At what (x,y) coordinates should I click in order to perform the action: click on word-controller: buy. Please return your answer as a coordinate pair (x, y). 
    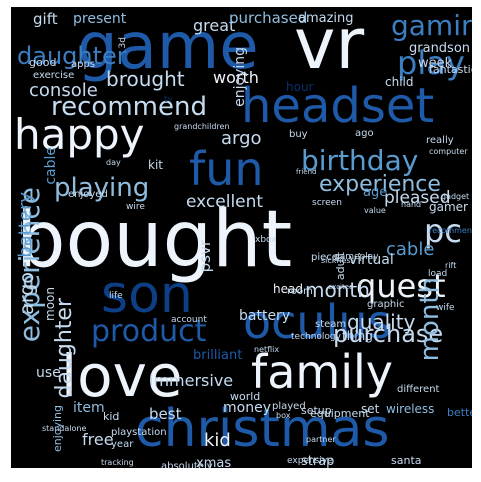
    Looking at the image, I should click on (298, 134).